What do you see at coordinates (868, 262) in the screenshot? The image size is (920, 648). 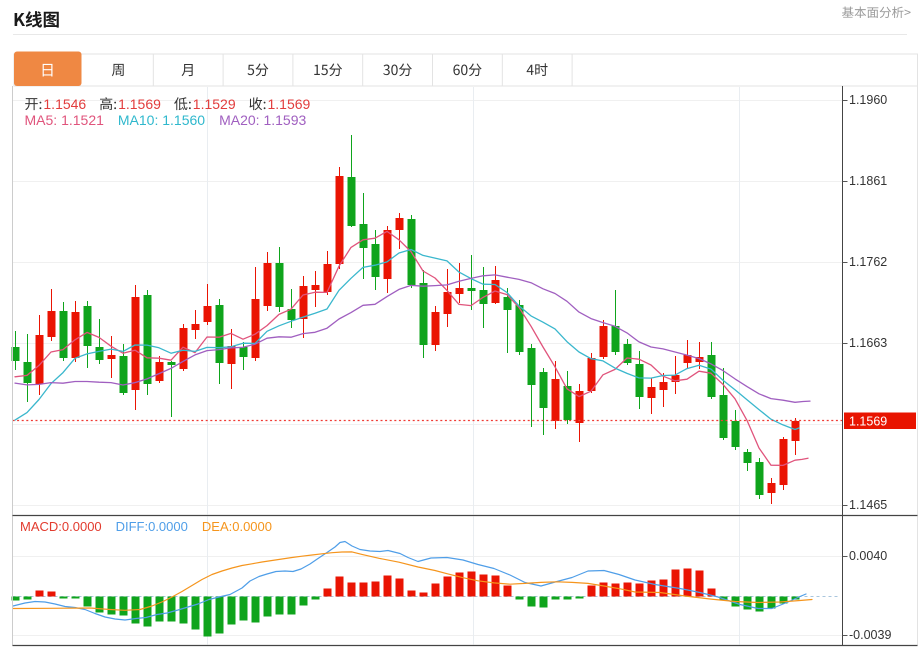 I see `svg-text: 1.1762` at bounding box center [868, 262].